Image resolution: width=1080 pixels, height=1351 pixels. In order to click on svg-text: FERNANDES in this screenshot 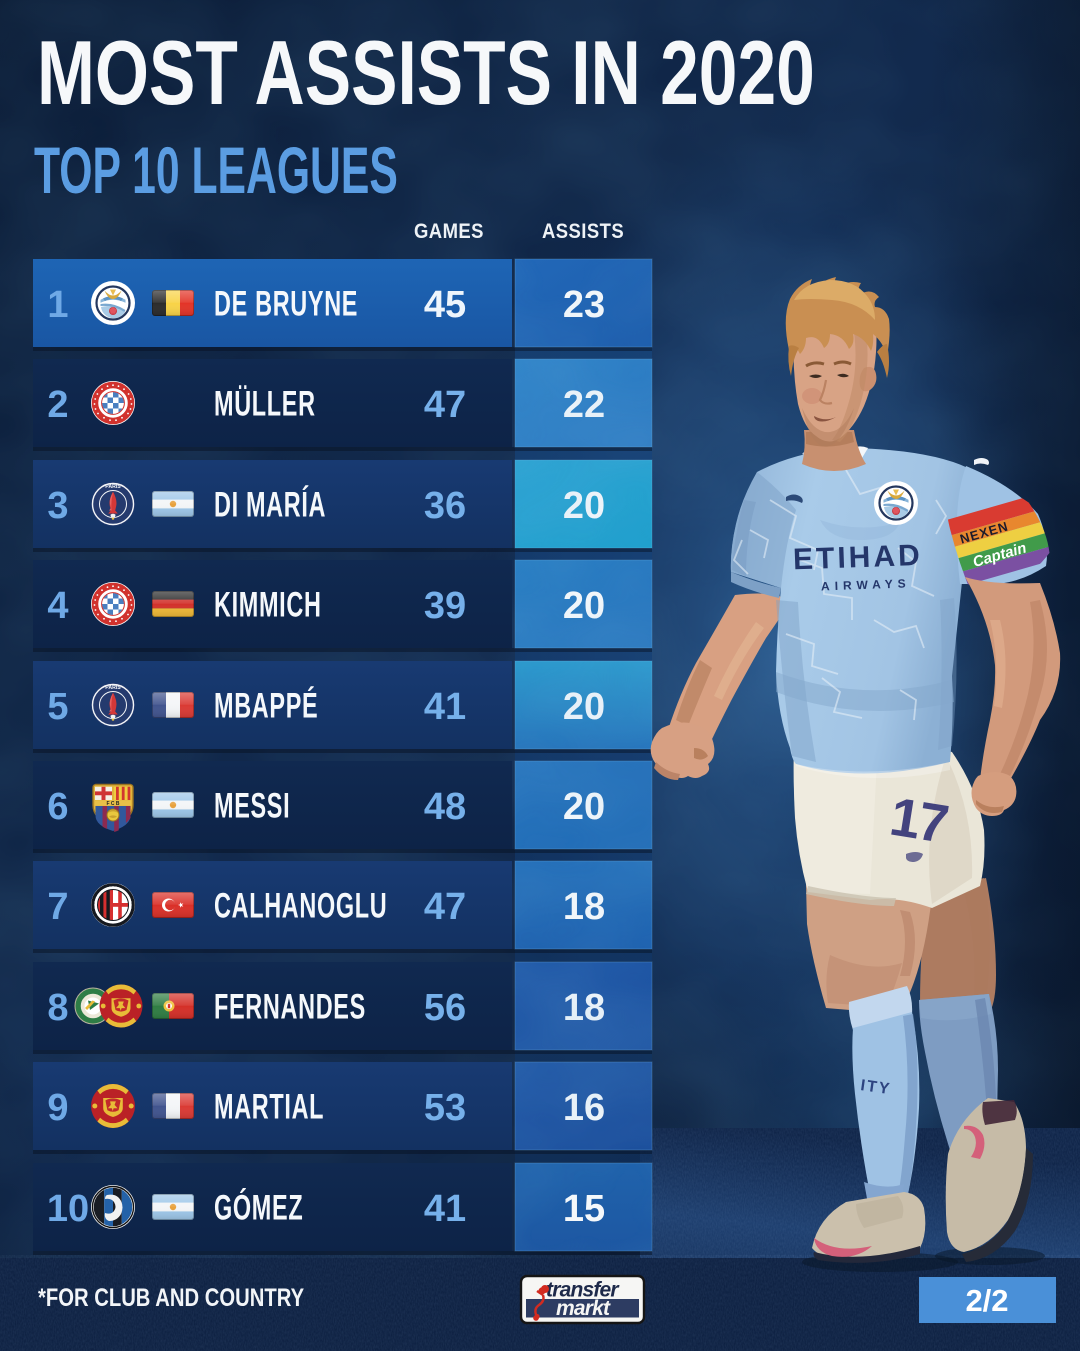, I will do `click(290, 1007)`.